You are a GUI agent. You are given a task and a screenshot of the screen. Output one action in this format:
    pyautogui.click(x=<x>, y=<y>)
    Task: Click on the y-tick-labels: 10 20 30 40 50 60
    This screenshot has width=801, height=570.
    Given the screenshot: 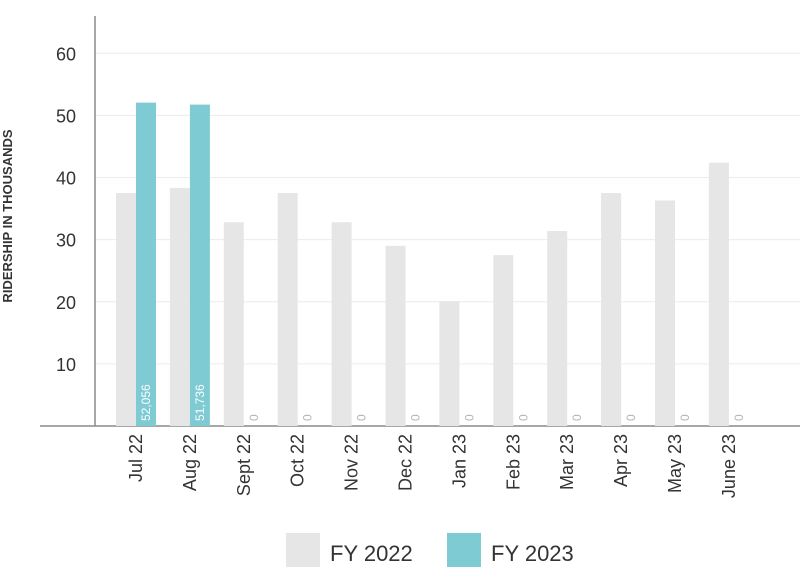 What is the action you would take?
    pyautogui.click(x=66, y=209)
    